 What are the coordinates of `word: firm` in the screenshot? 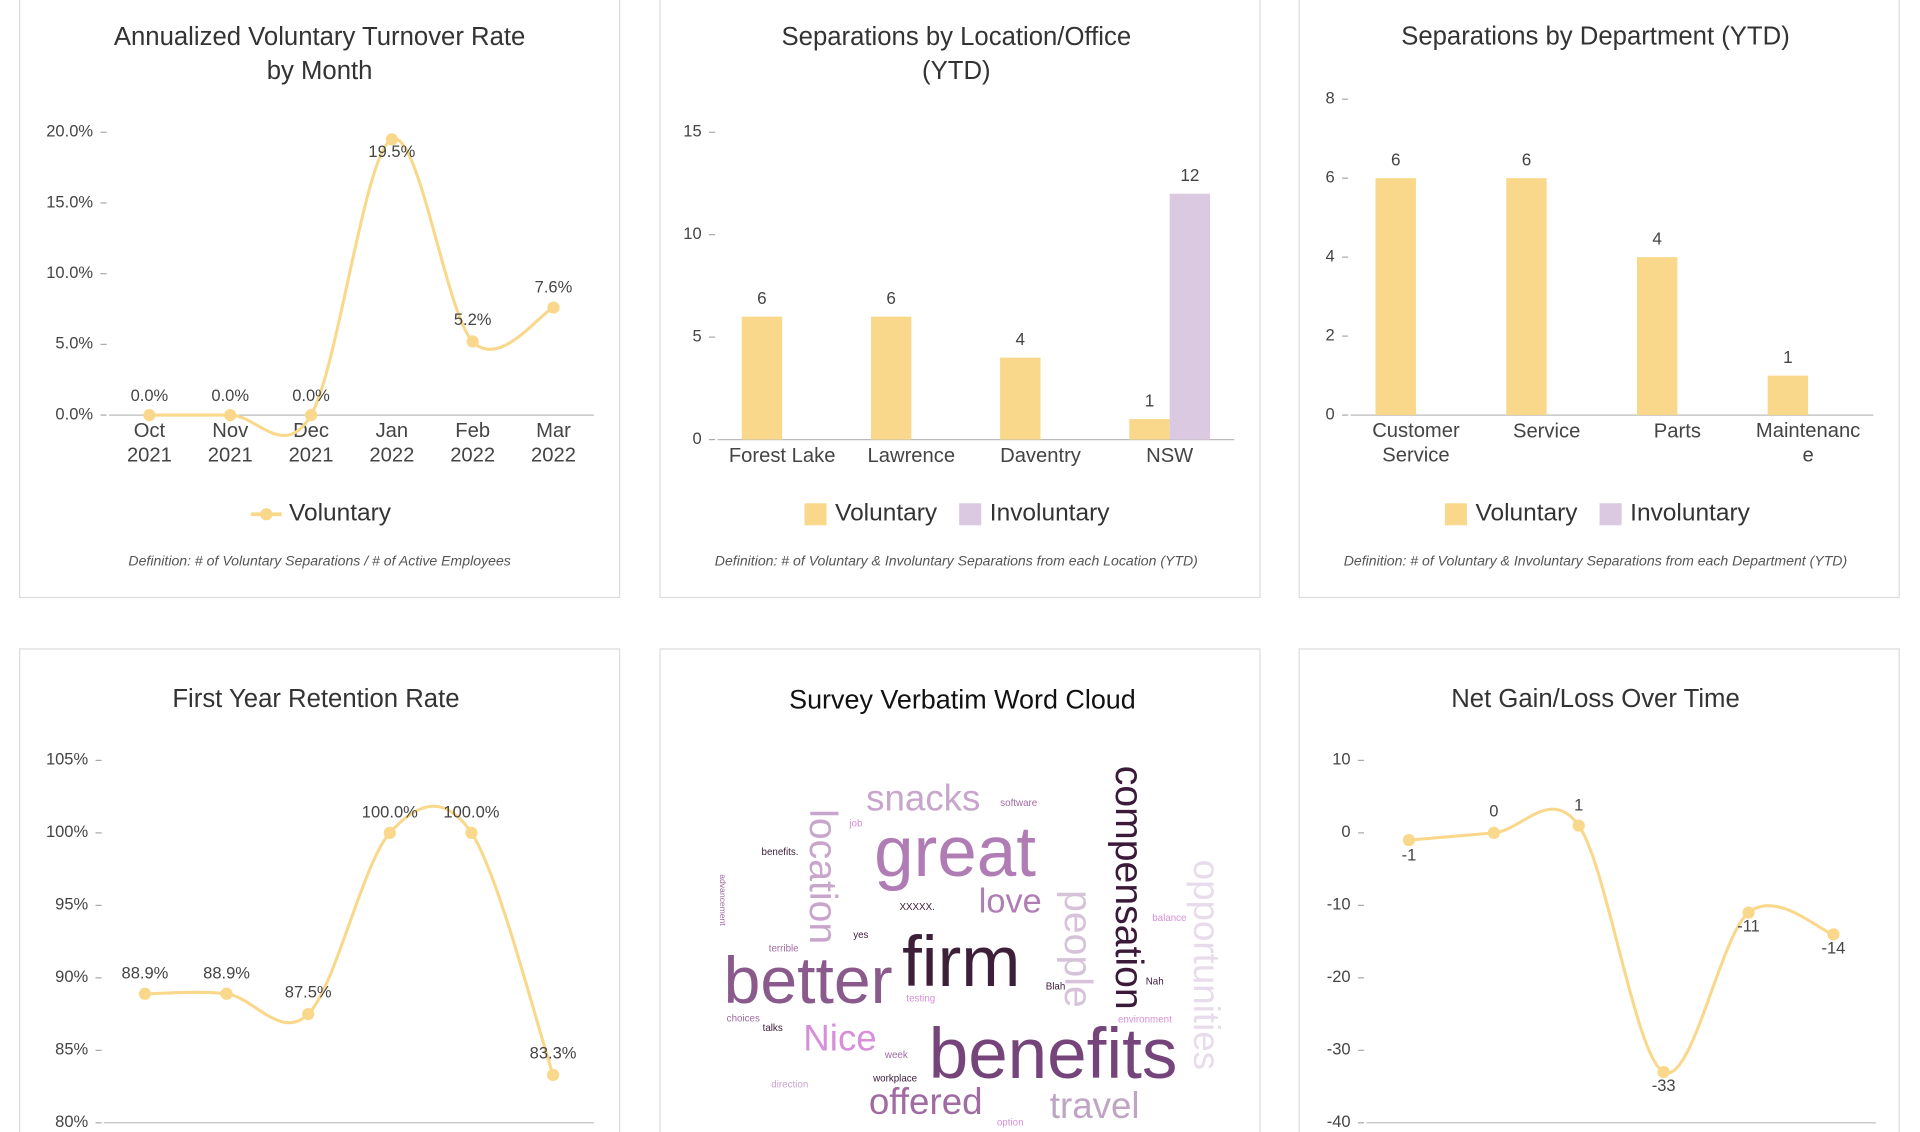 It's located at (961, 962).